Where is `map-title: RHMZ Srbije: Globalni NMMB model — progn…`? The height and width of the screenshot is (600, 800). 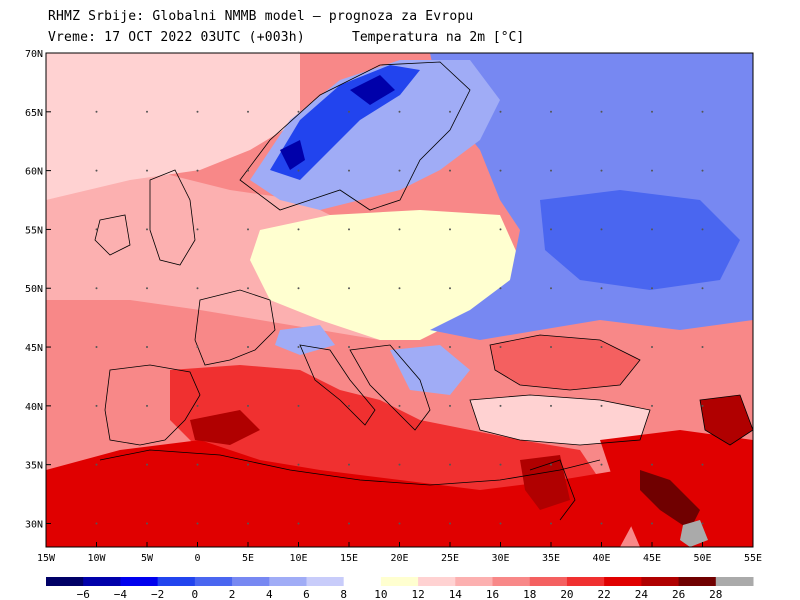 map-title: RHMZ Srbije: Globalni NMMB model — progn… is located at coordinates (261, 16).